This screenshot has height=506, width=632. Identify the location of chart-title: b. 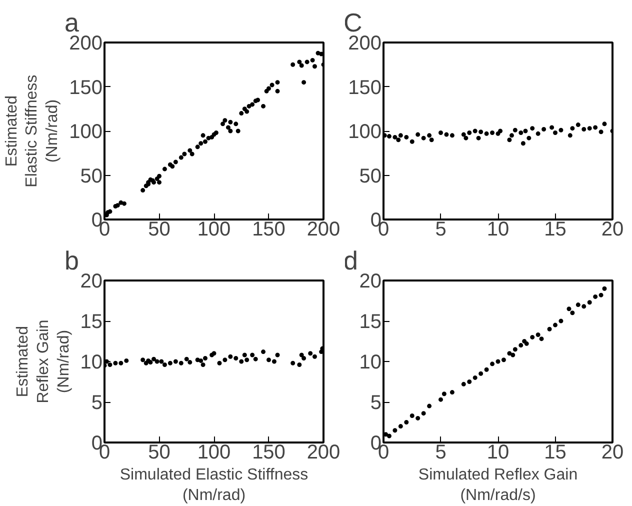
(71, 261).